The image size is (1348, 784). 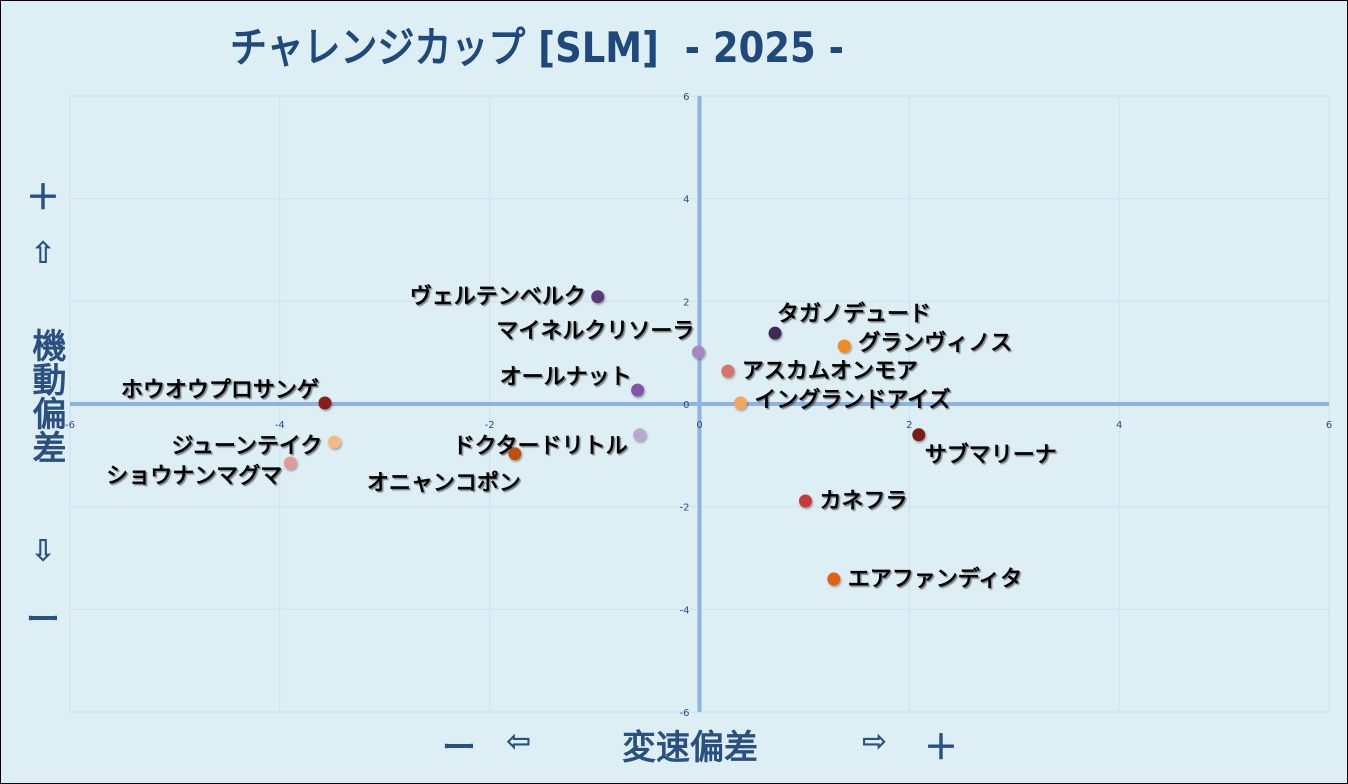 What do you see at coordinates (1119, 425) in the screenshot?
I see `x-tick-label: 4` at bounding box center [1119, 425].